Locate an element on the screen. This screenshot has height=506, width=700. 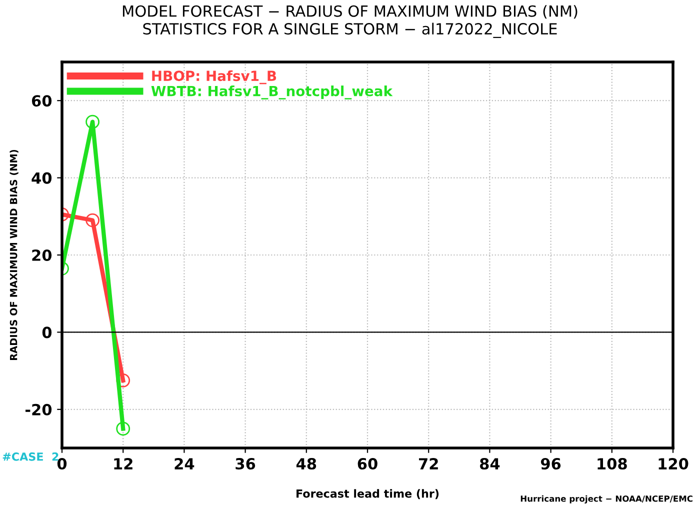
text: #CASE 2 is located at coordinates (30, 456).